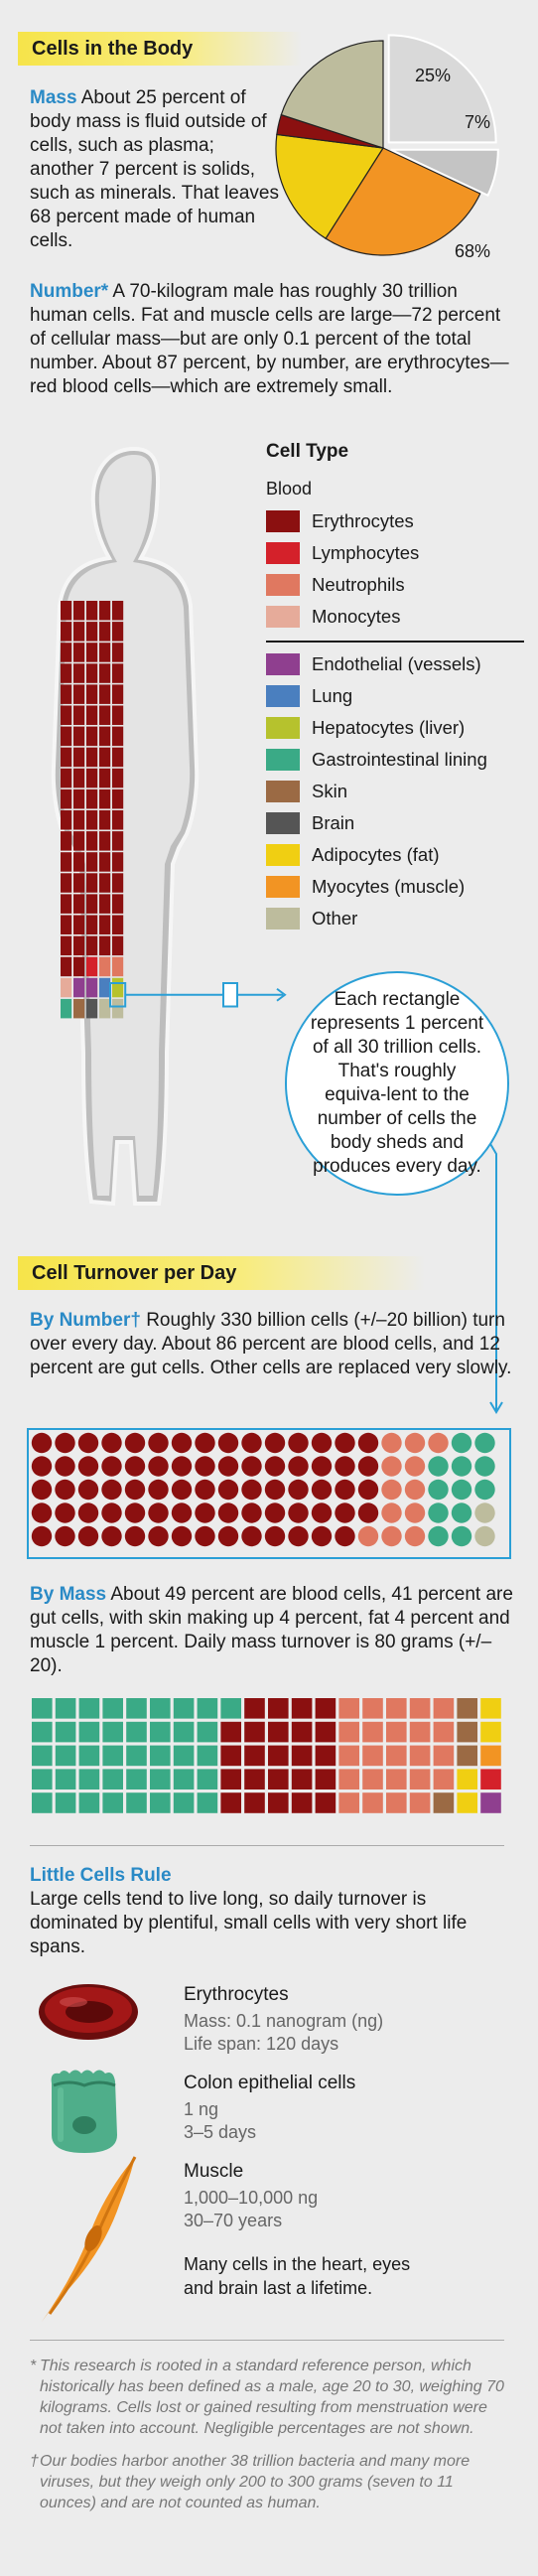 The width and height of the screenshot is (538, 2576). I want to click on legend-divider, so click(395, 642).